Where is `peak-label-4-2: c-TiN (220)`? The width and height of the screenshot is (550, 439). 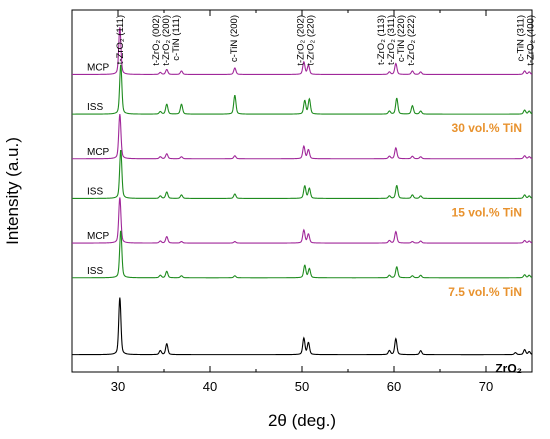
peak-label-4-2: c-TiN (220) is located at coordinates (401, 38).